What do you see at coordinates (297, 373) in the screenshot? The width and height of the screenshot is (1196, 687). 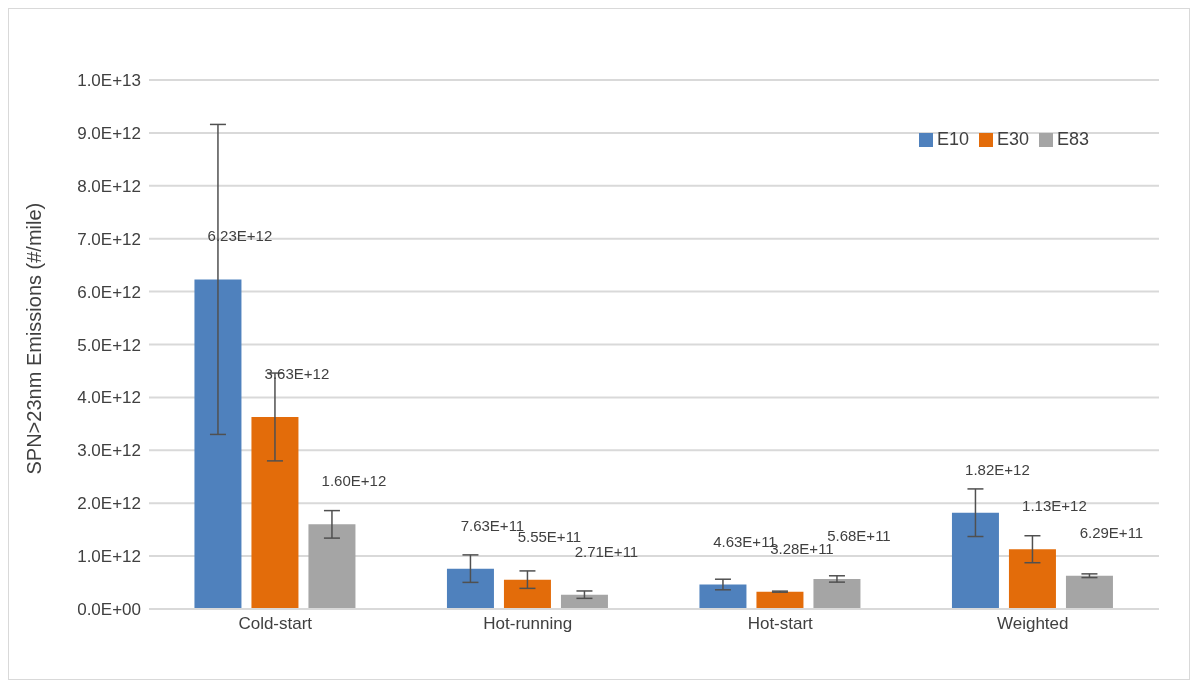 I see `data-label: 3.63E+12` at bounding box center [297, 373].